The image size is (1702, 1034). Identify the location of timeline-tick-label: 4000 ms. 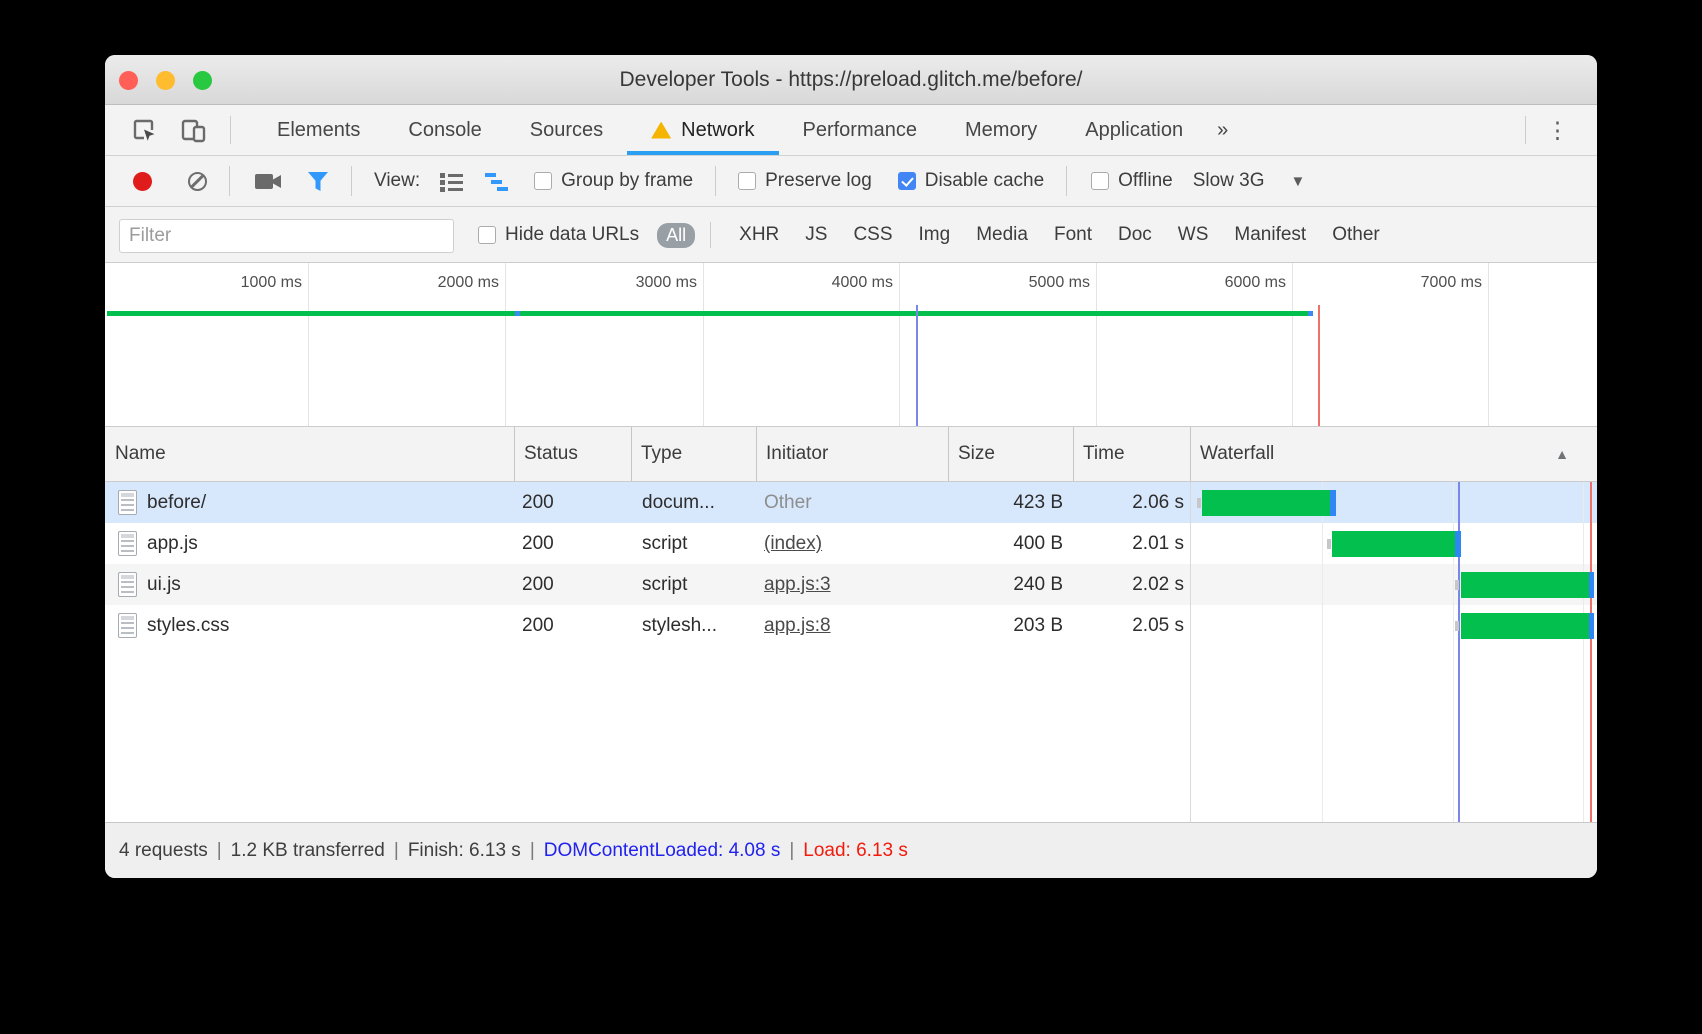
(862, 282).